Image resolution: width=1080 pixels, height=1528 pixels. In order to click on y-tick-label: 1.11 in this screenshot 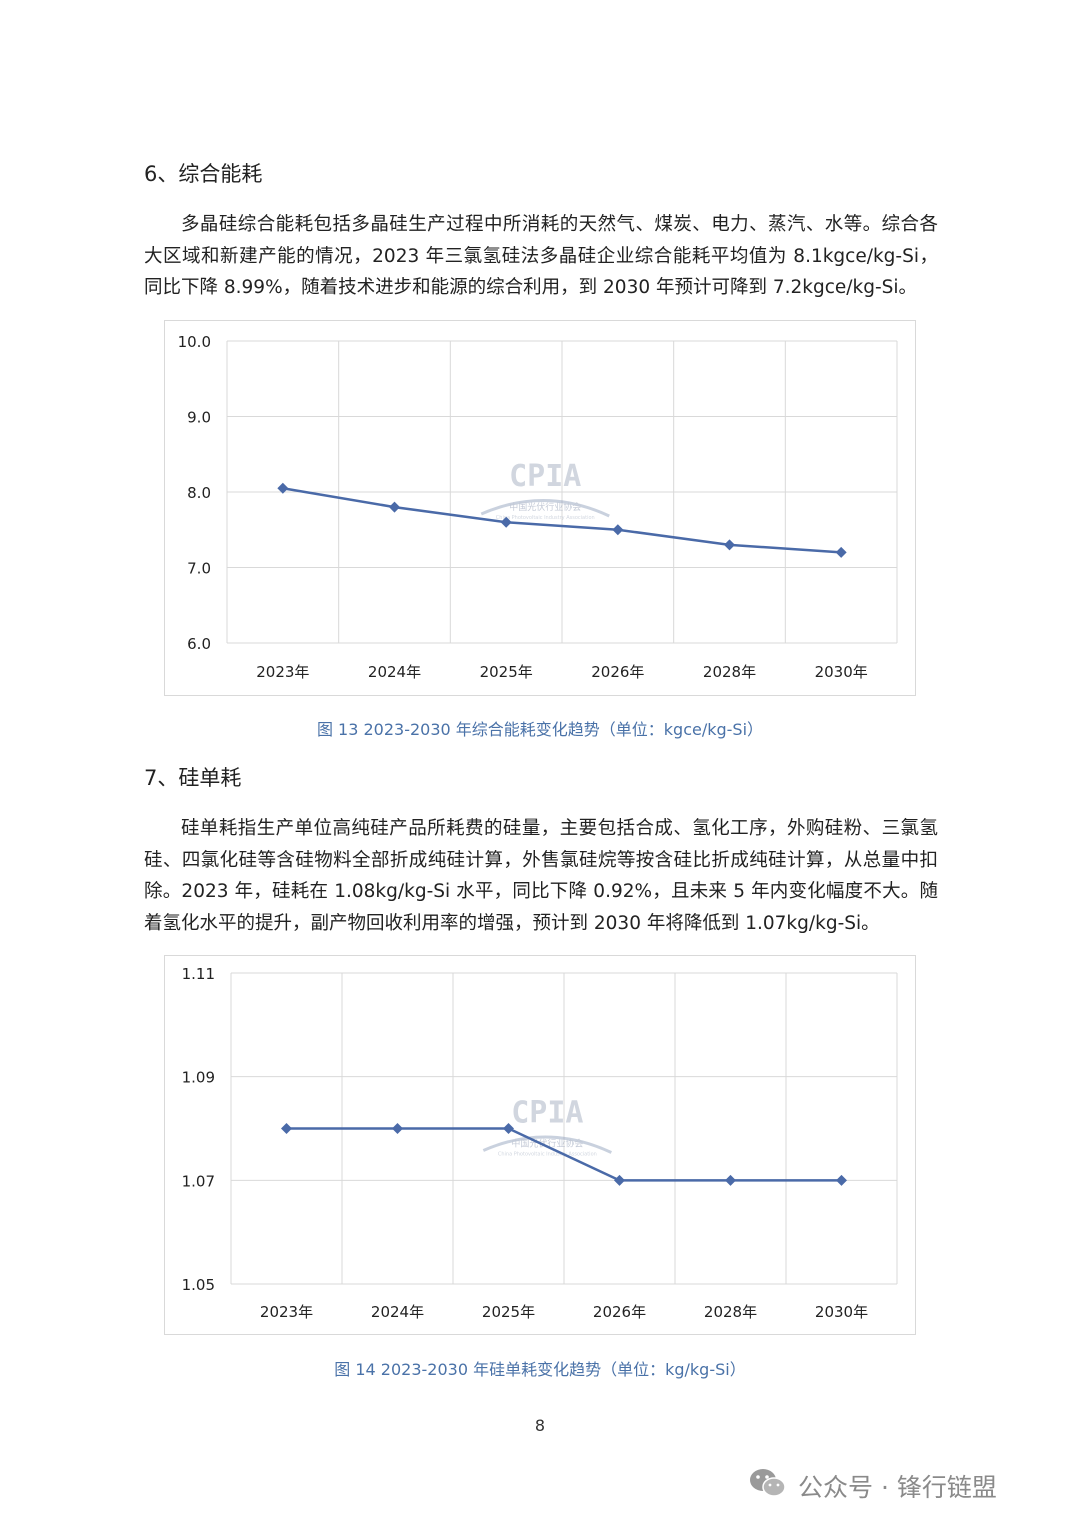, I will do `click(198, 974)`.